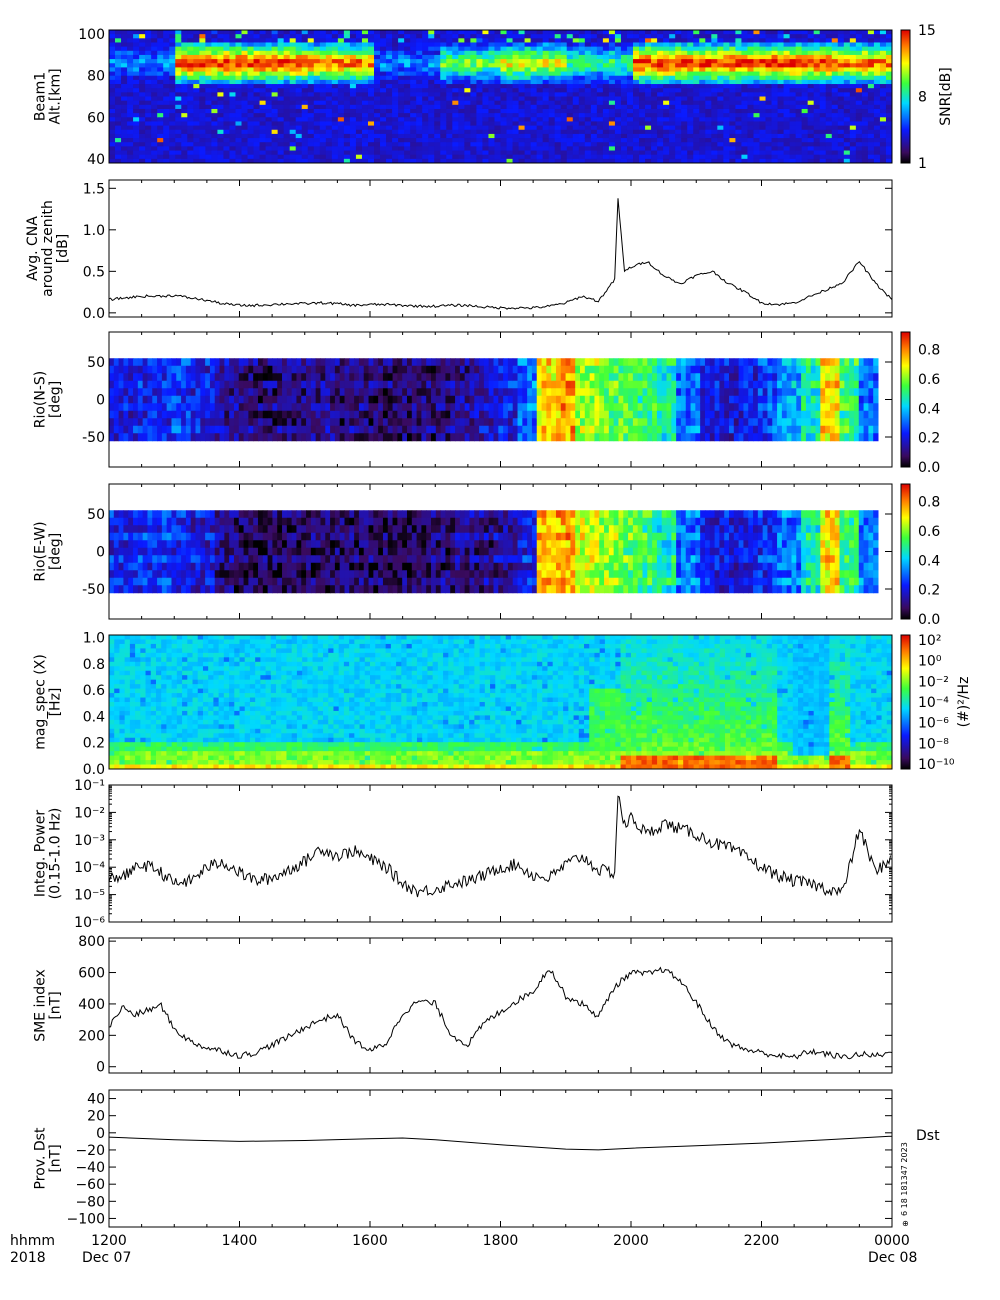  I want to click on y-tick-label: 0.0, so click(94, 314).